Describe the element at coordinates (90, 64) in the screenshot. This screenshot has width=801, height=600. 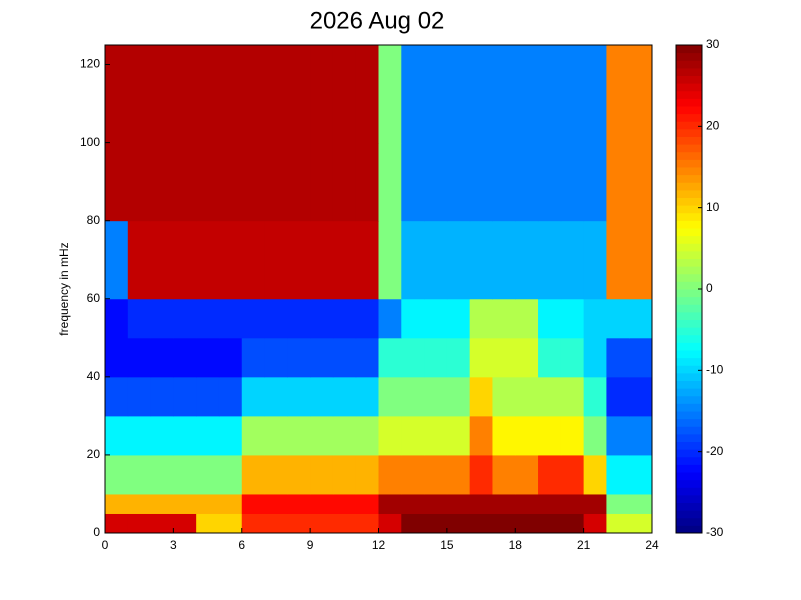
I see `y-tick-label: 120` at that location.